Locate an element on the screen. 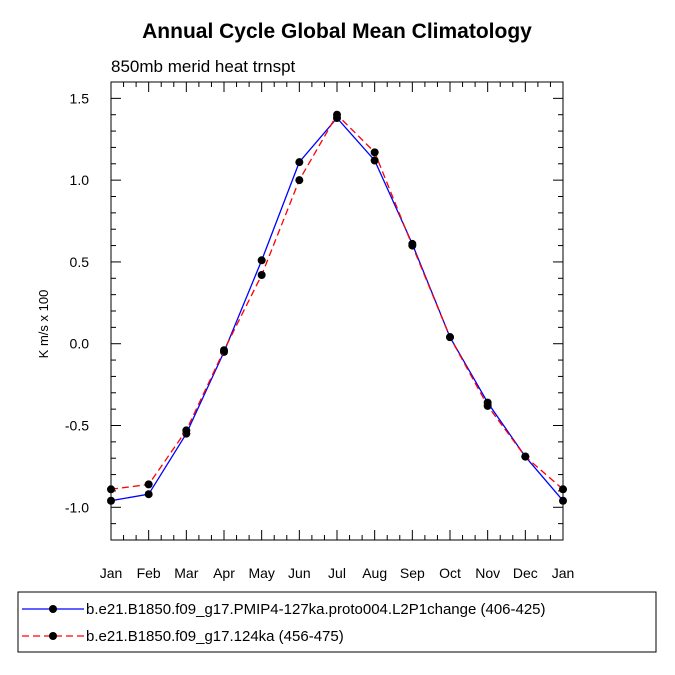 The image size is (675, 675). x-tick-label: Jun is located at coordinates (299, 573).